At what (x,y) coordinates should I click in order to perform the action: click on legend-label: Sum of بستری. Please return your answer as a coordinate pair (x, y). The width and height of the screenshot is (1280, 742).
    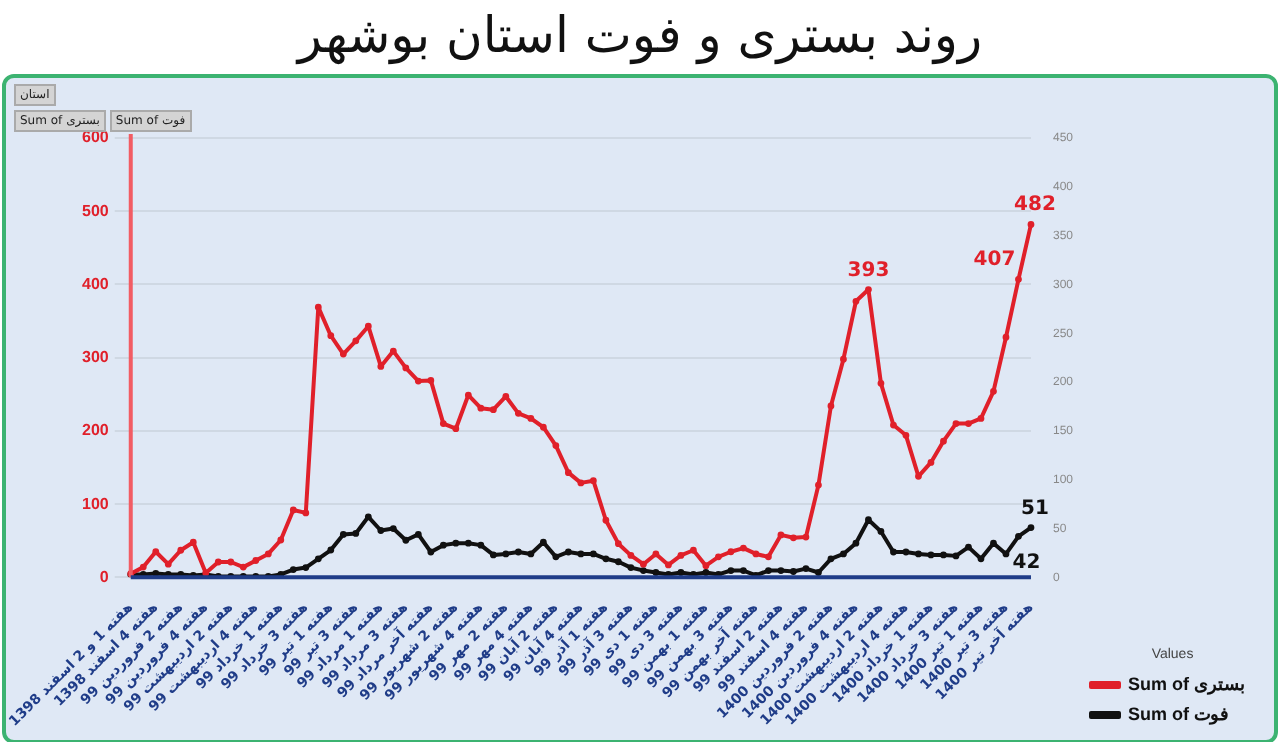
    Looking at the image, I should click on (1187, 684).